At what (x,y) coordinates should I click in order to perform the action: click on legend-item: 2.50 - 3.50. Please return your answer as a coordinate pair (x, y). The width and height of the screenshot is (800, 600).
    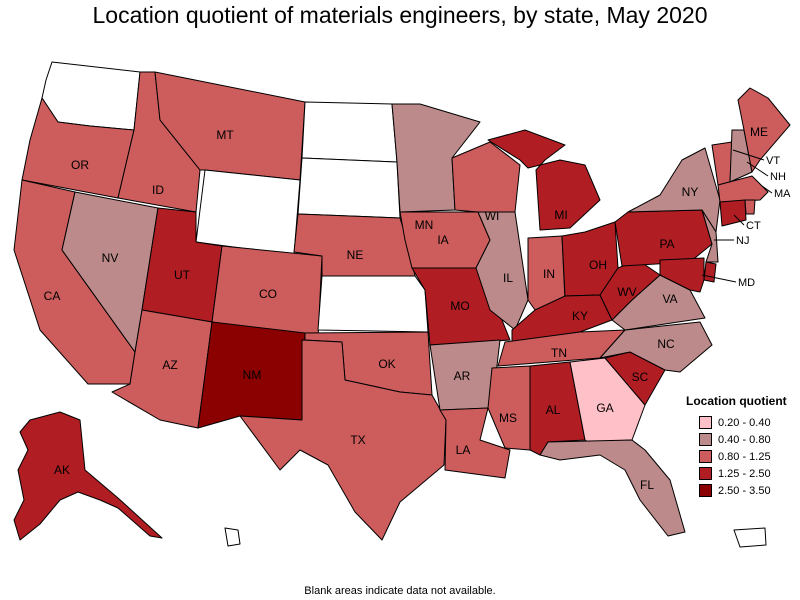
    Looking at the image, I should click on (741, 490).